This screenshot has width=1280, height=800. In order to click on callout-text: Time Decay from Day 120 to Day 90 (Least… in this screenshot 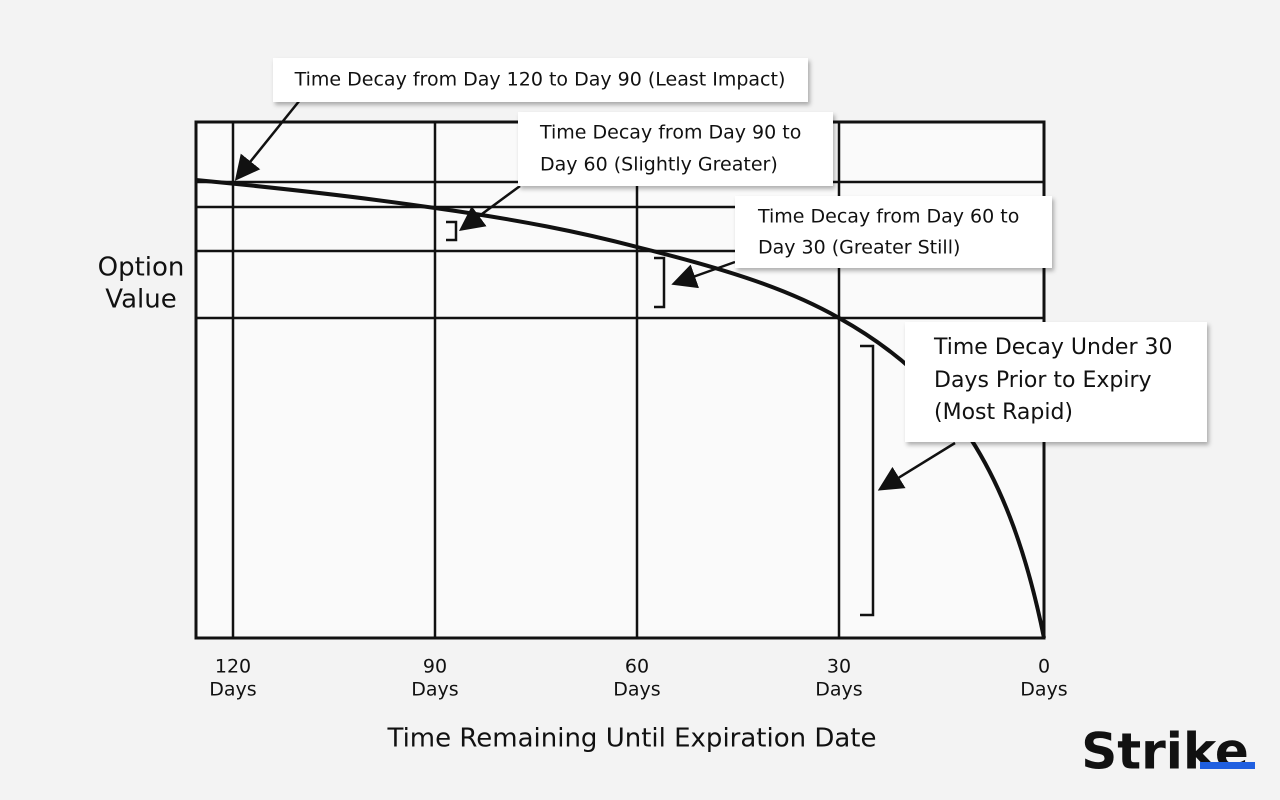, I will do `click(540, 80)`.